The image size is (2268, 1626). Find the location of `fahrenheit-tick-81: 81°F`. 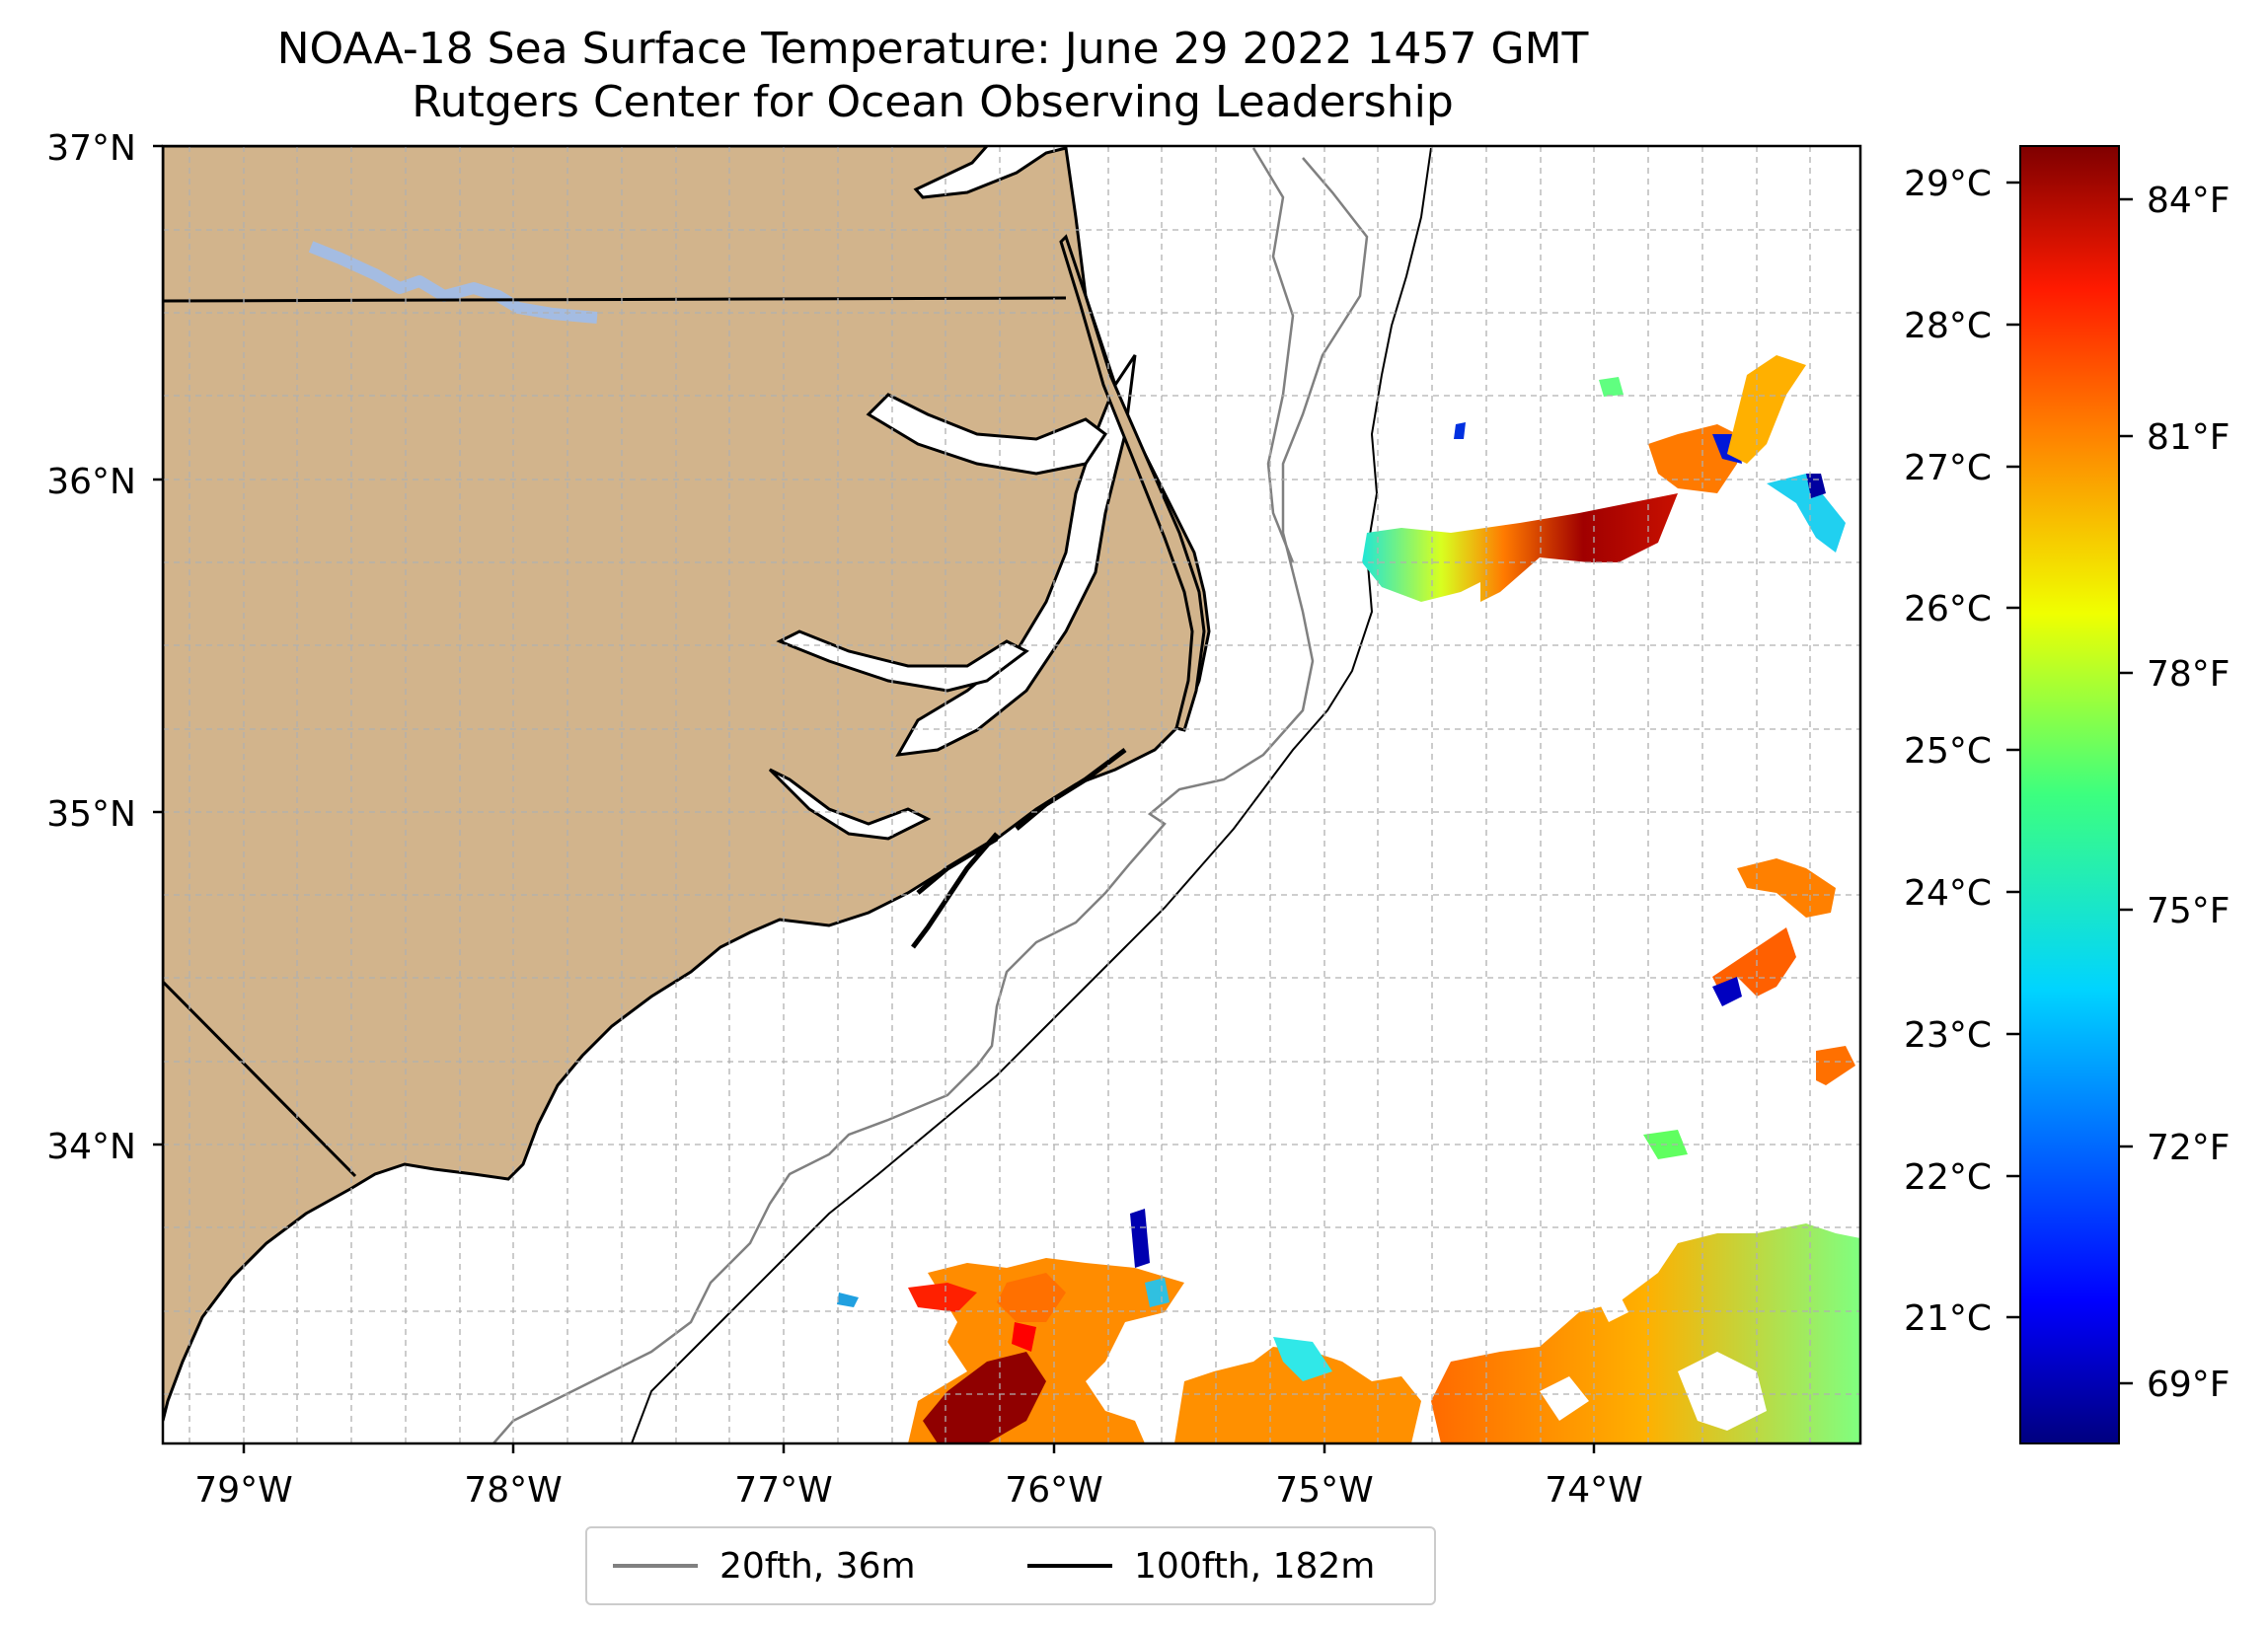

fahrenheit-tick-81: 81°F is located at coordinates (2188, 437).